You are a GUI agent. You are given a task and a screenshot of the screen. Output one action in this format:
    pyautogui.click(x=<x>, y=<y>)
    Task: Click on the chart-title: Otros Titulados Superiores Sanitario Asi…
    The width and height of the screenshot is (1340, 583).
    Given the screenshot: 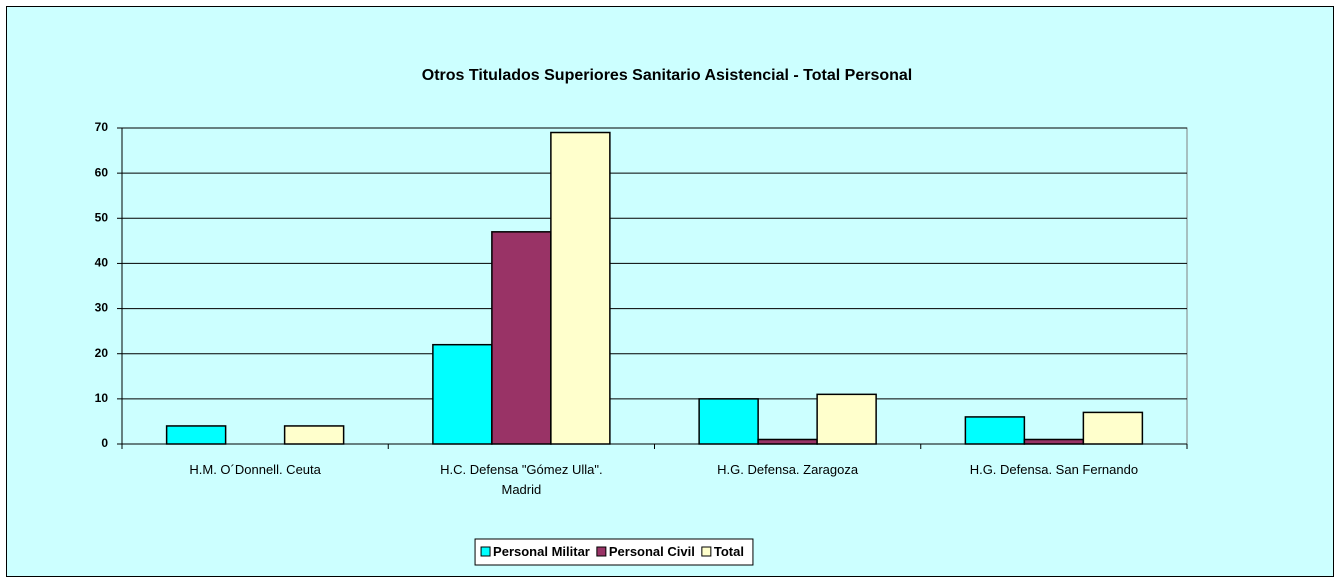 What is the action you would take?
    pyautogui.click(x=667, y=75)
    